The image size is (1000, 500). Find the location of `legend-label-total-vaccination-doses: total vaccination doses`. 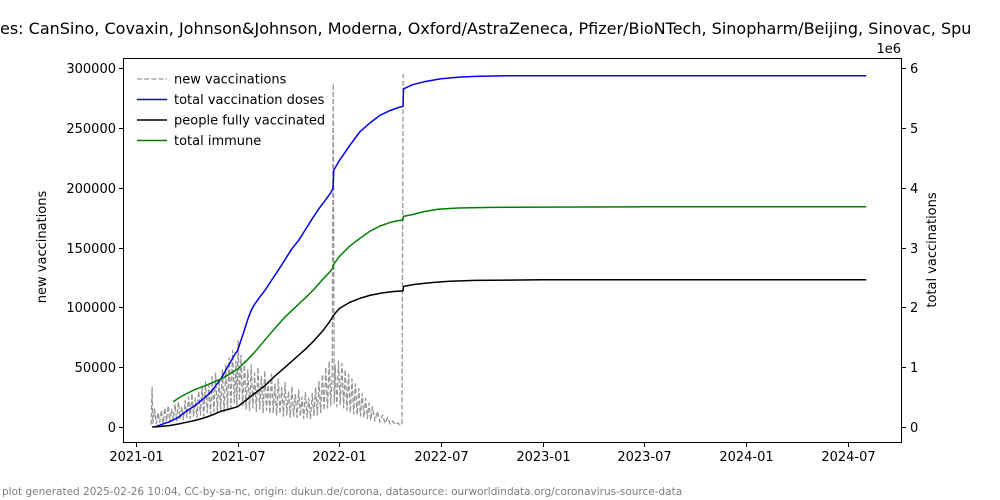

legend-label-total-vaccination-doses: total vaccination doses is located at coordinates (249, 100).